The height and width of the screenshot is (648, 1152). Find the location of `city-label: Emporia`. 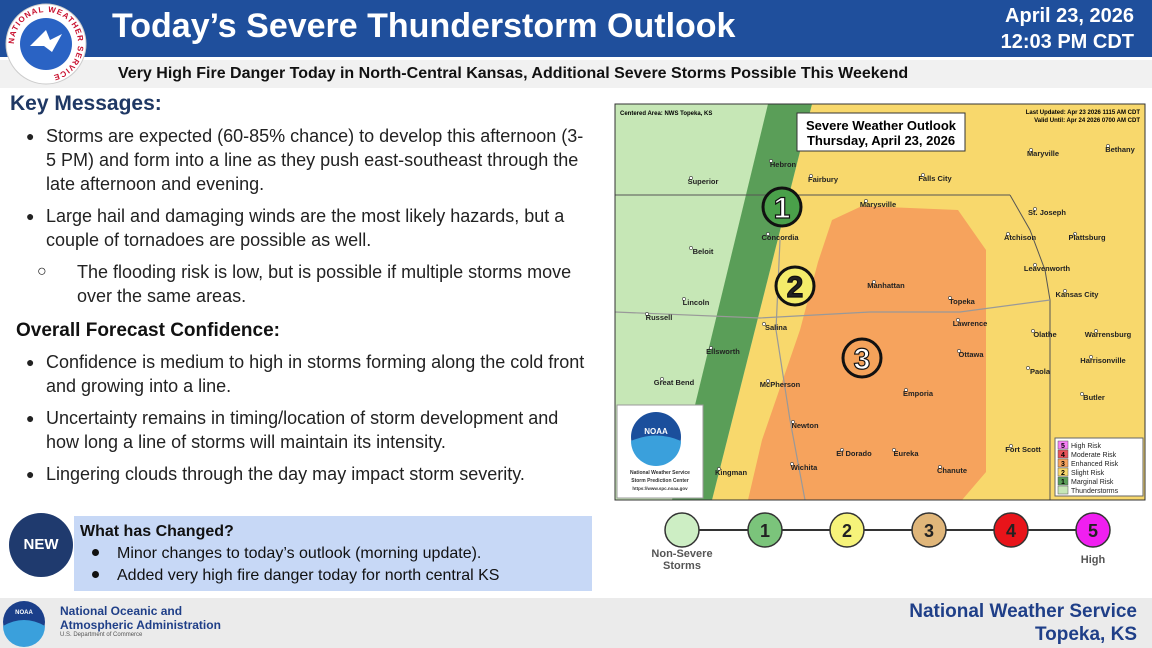

city-label: Emporia is located at coordinates (918, 393).